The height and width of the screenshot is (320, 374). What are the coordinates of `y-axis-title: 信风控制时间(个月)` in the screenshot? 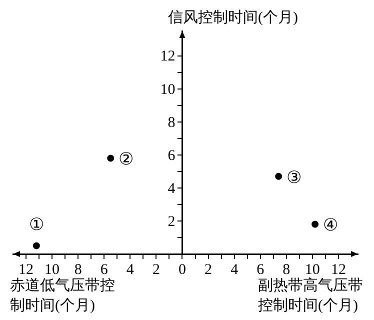 It's located at (233, 18).